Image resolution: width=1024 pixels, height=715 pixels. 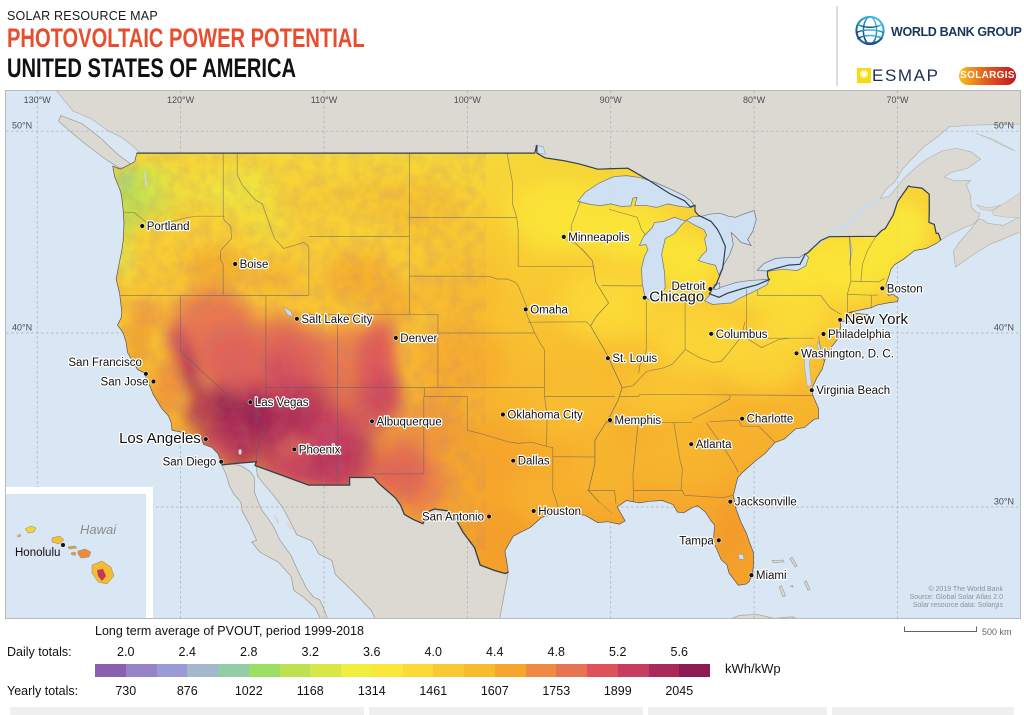 I want to click on svg-text: Minneapolis, so click(x=599, y=238).